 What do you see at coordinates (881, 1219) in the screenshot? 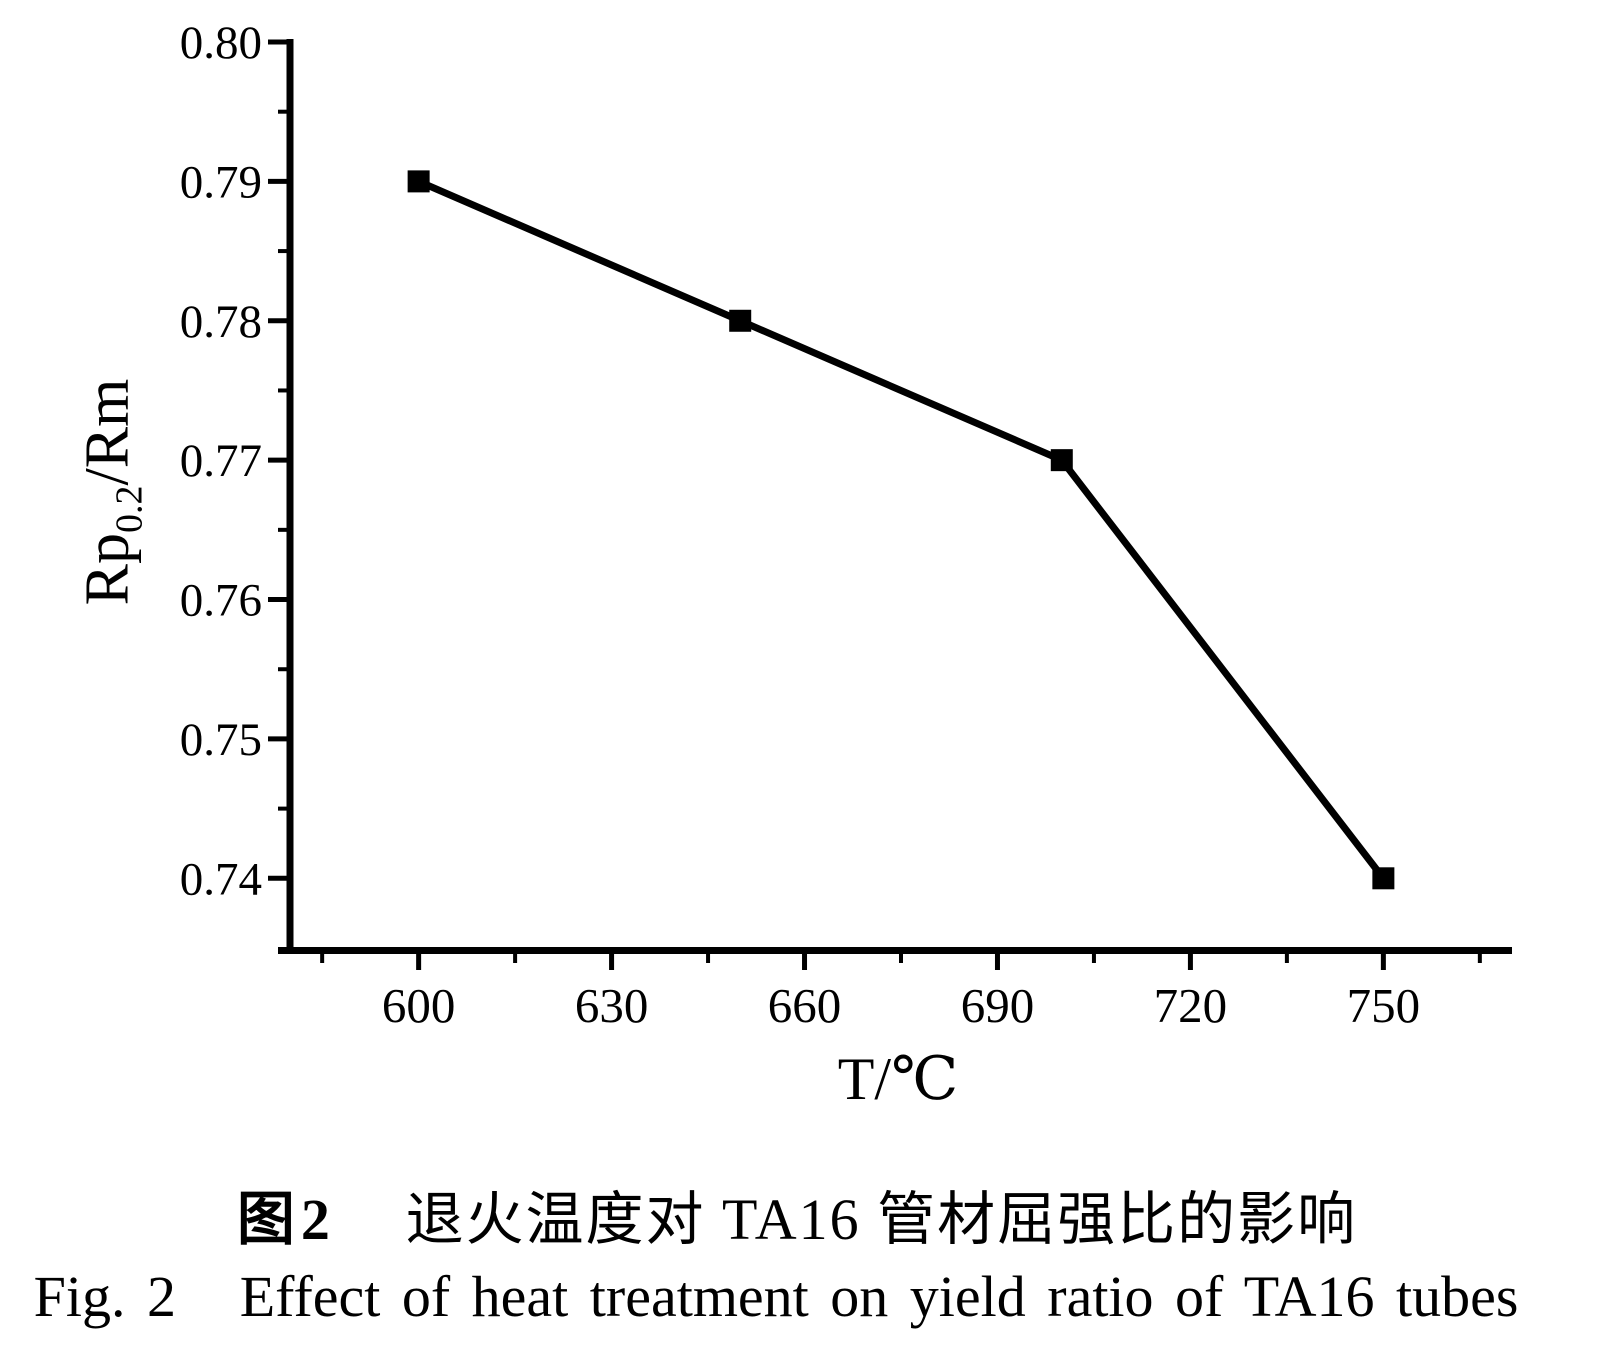
I see `caption-chinese-text: 退火温度对 TA16 管材屈强比的影响` at bounding box center [881, 1219].